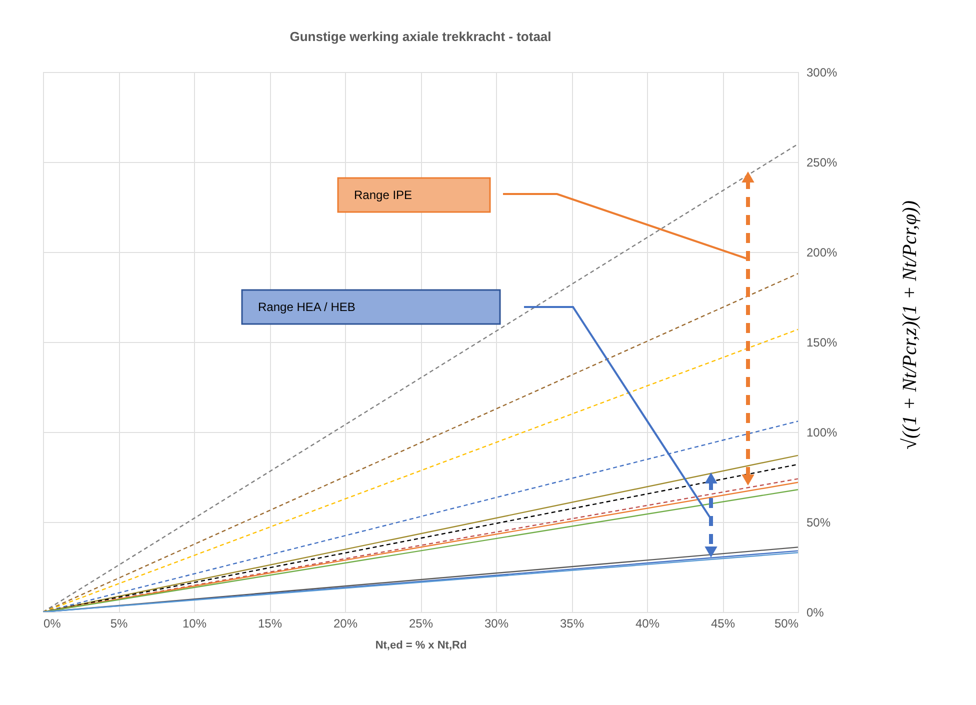 This screenshot has height=705, width=976. What do you see at coordinates (572, 623) in the screenshot?
I see `x-tick-label: 35%` at bounding box center [572, 623].